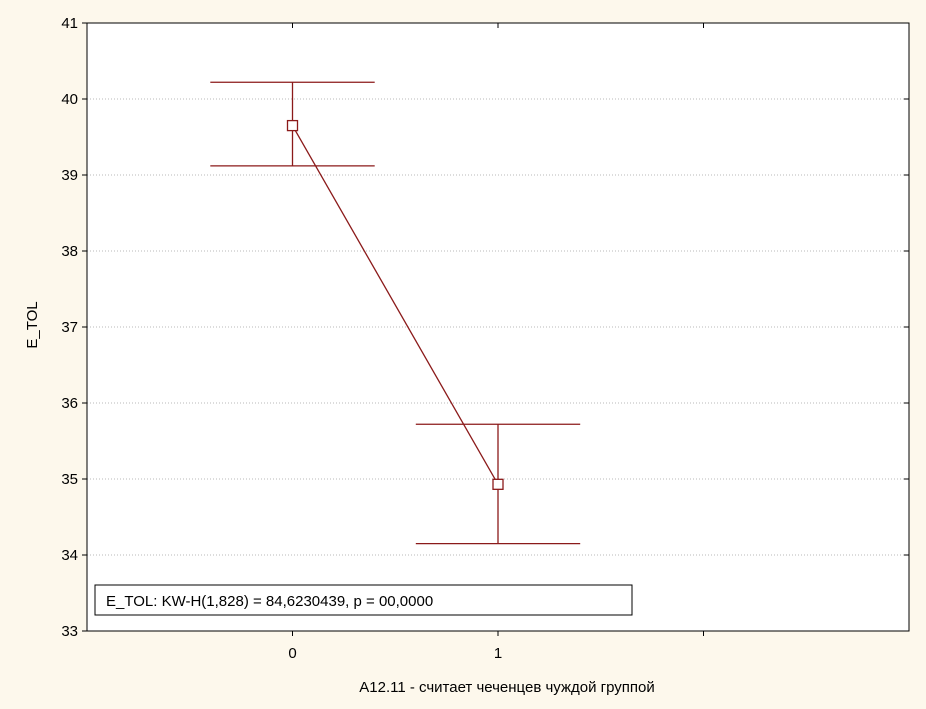  What do you see at coordinates (69, 175) in the screenshot?
I see `y-tick-label: 39` at bounding box center [69, 175].